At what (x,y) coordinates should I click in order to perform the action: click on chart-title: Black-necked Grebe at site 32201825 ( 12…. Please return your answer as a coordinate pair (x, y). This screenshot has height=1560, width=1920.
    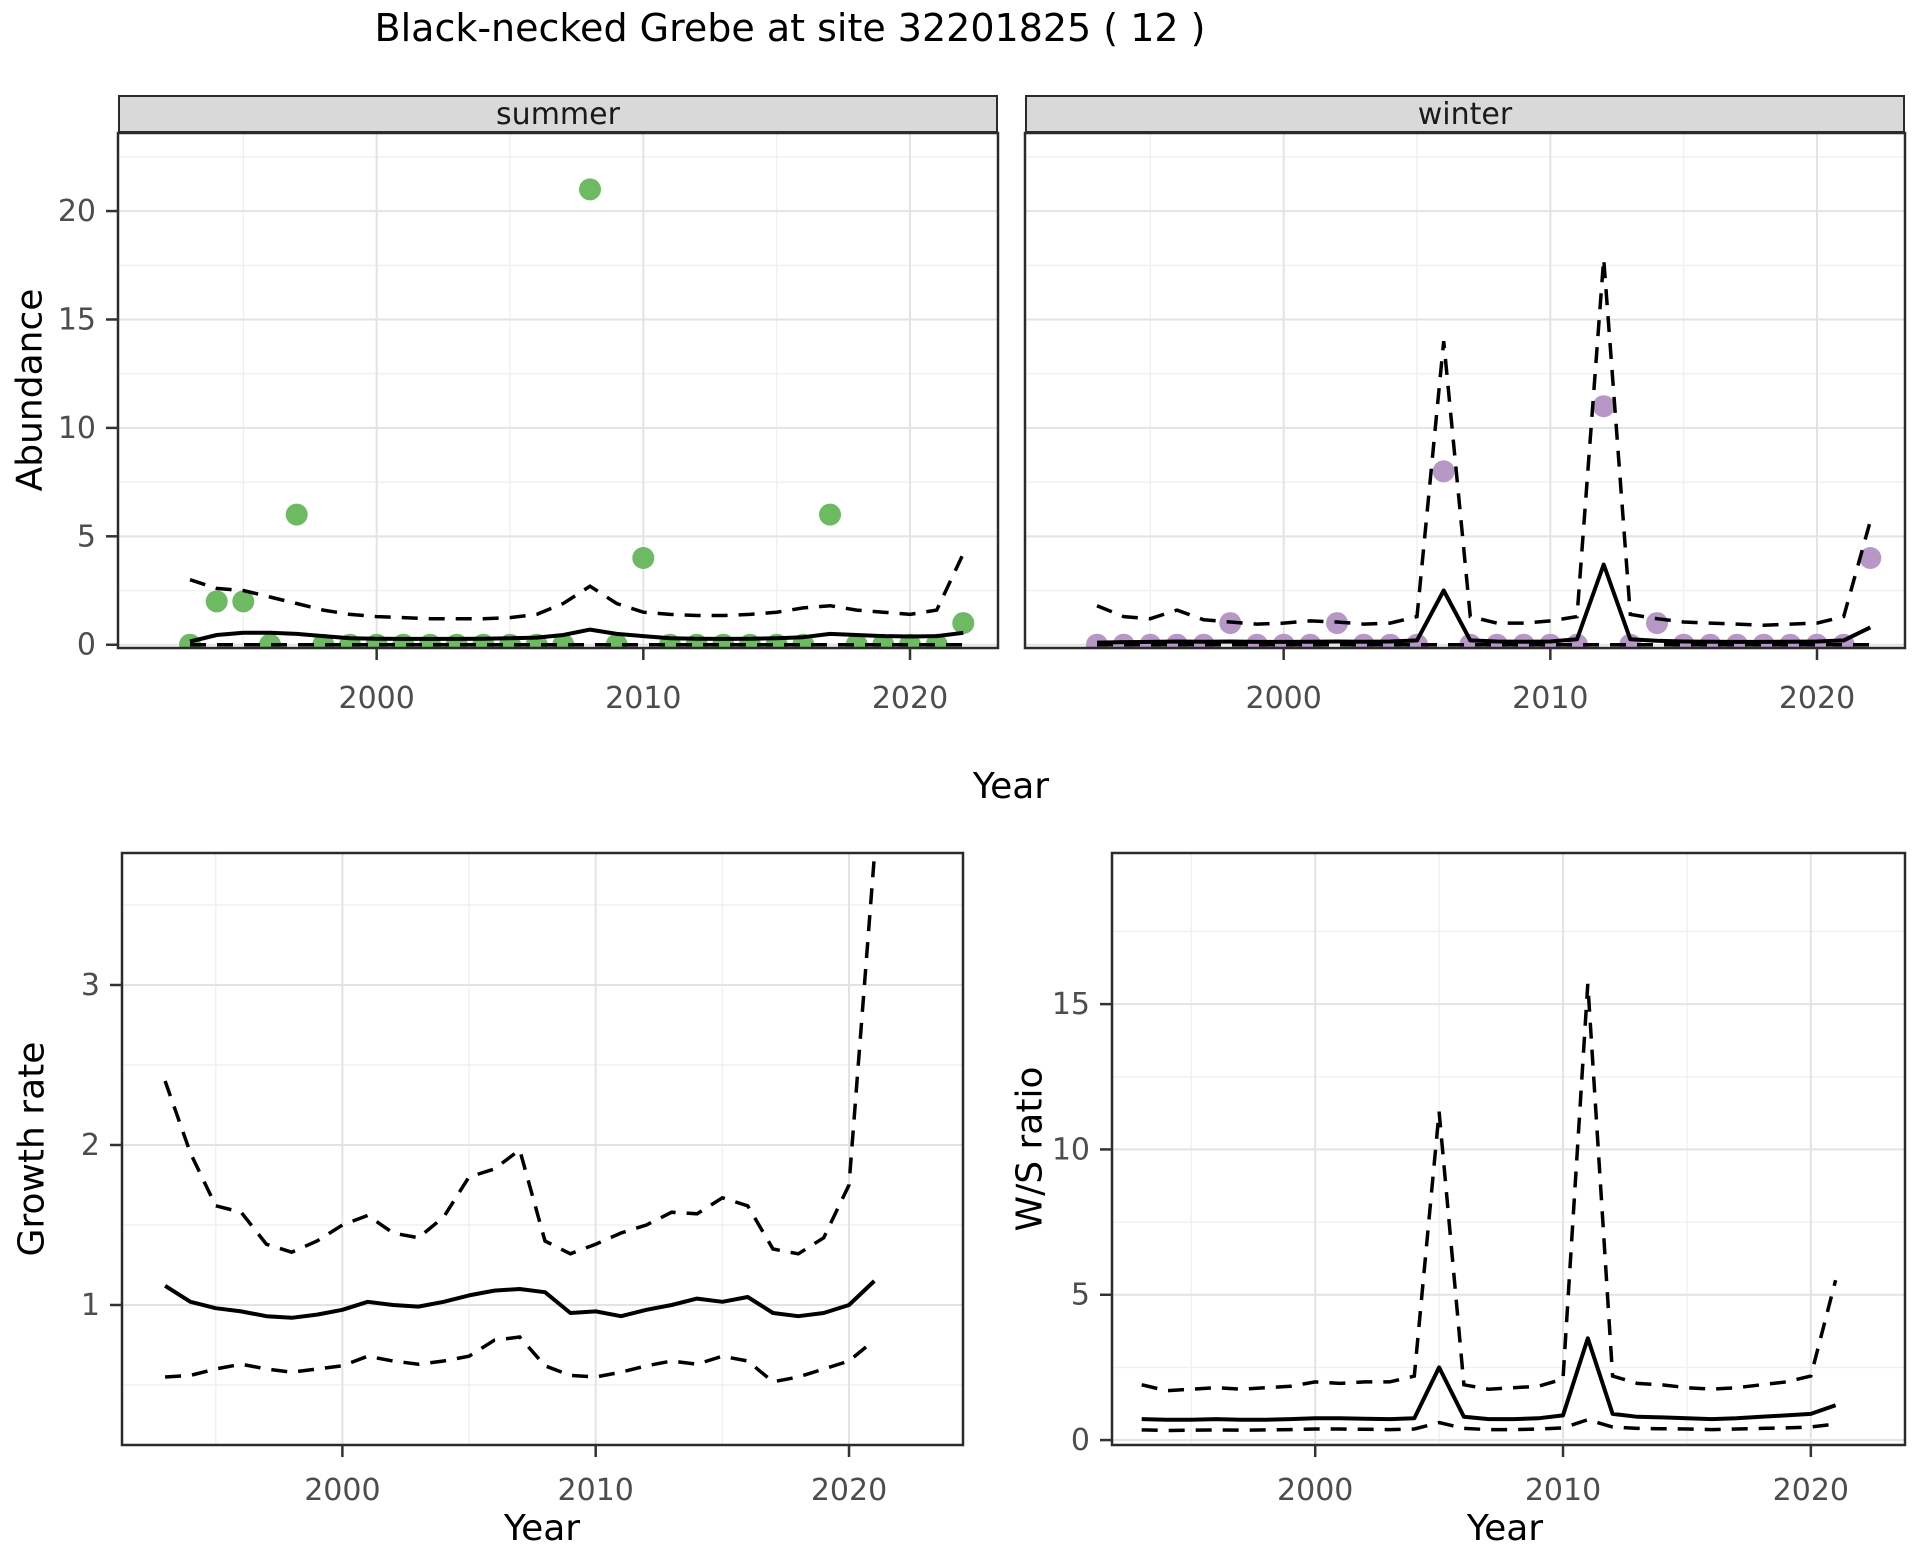
    Looking at the image, I should click on (790, 28).